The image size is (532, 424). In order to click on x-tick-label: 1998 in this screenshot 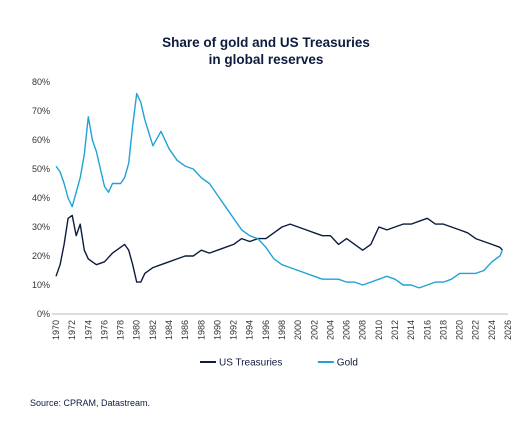, I will do `click(282, 330)`.